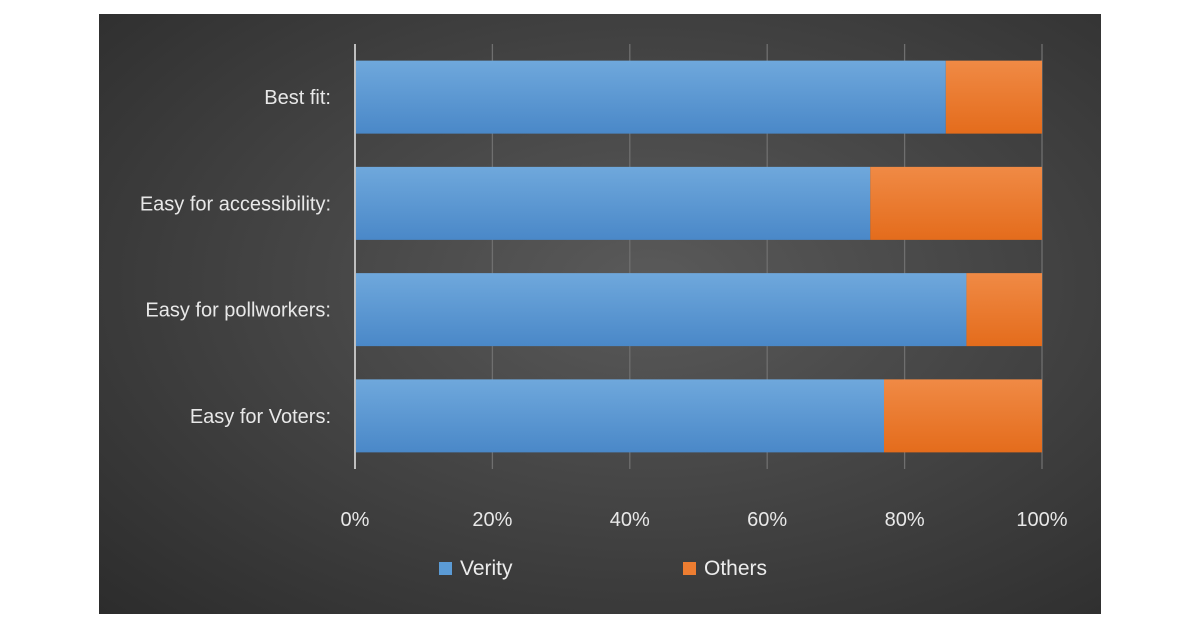  I want to click on tick-labels: 0% 20% 40% 60% 80% 100%, so click(704, 520).